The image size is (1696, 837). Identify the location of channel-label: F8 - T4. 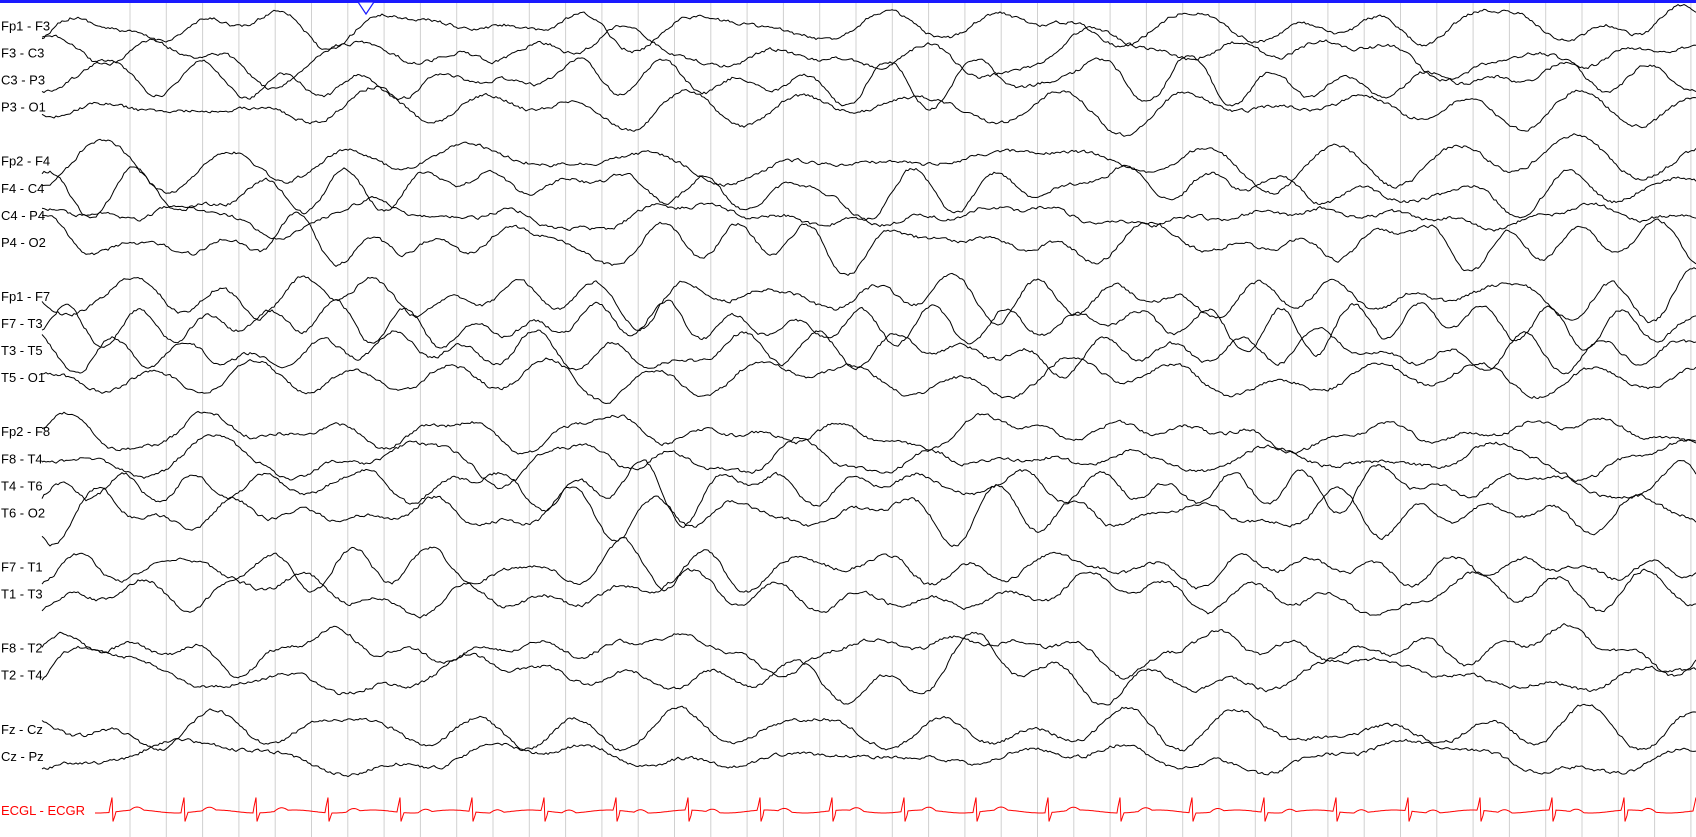
(22, 458).